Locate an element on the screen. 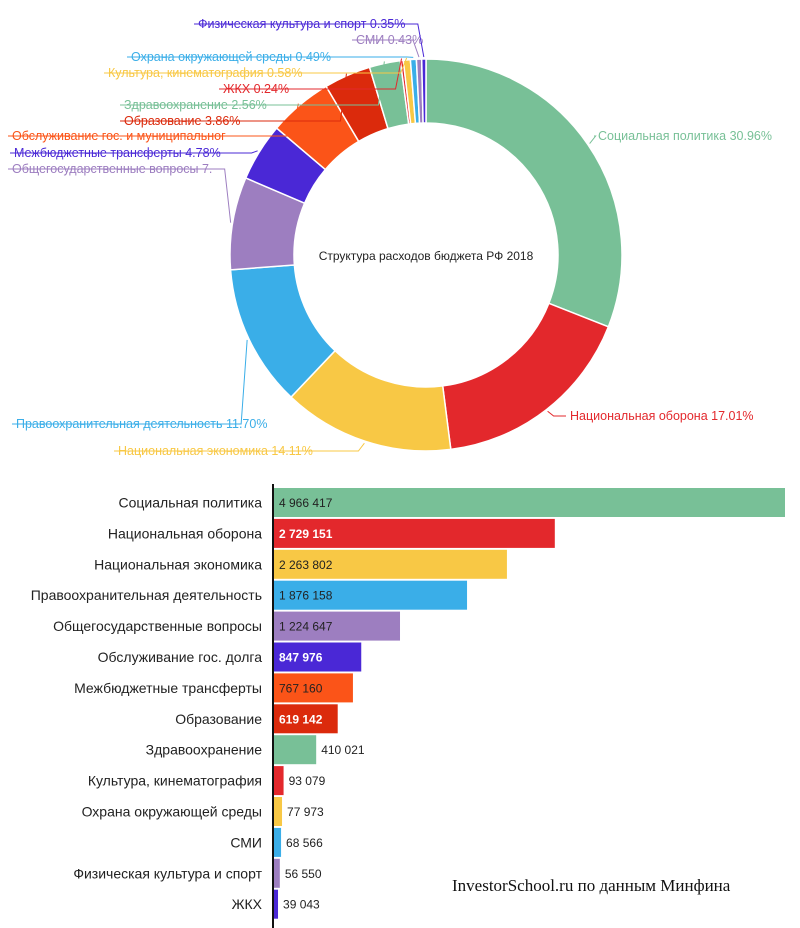  bar-value-label: 847 976 is located at coordinates (301, 658).